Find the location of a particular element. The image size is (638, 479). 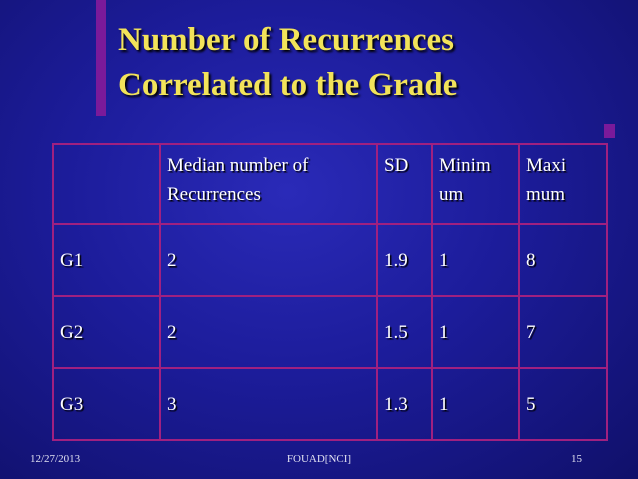

table-cell: 7 is located at coordinates (563, 332).